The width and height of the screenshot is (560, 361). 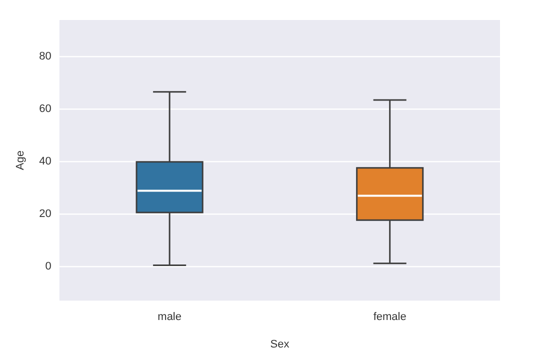 What do you see at coordinates (389, 317) in the screenshot?
I see `x-tick-label: female` at bounding box center [389, 317].